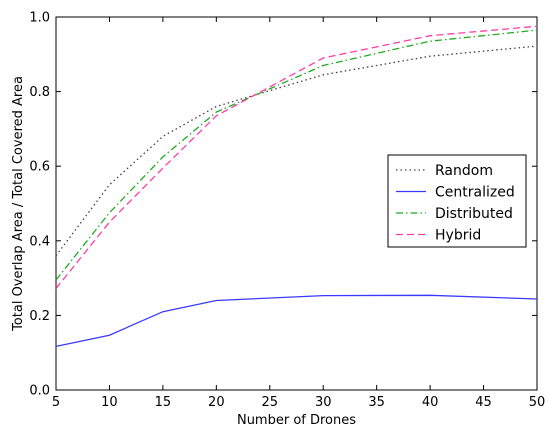 The width and height of the screenshot is (550, 432). I want to click on y-tick-label: 0.2, so click(39, 316).